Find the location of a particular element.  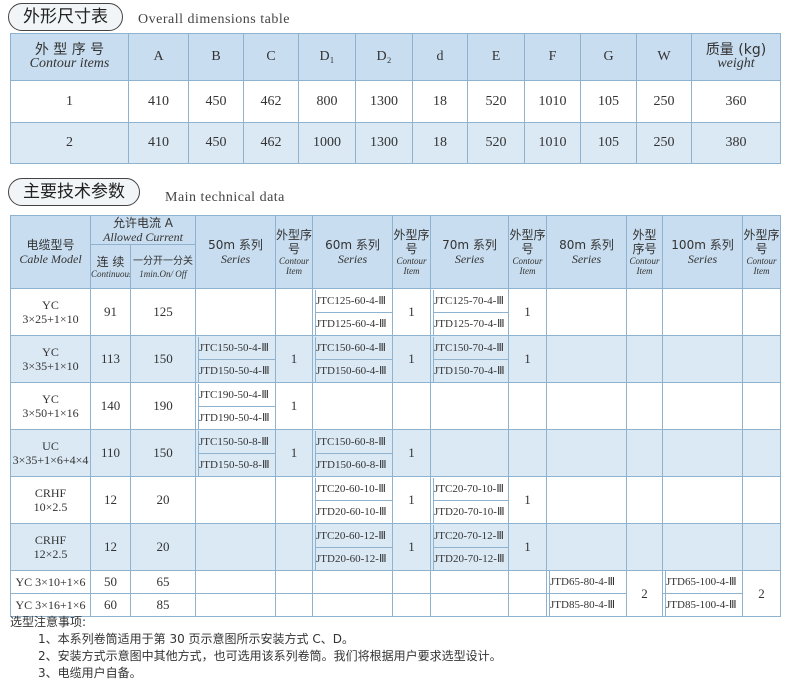

series-entry: JTD125-60-4-Ⅲ is located at coordinates (353, 323).